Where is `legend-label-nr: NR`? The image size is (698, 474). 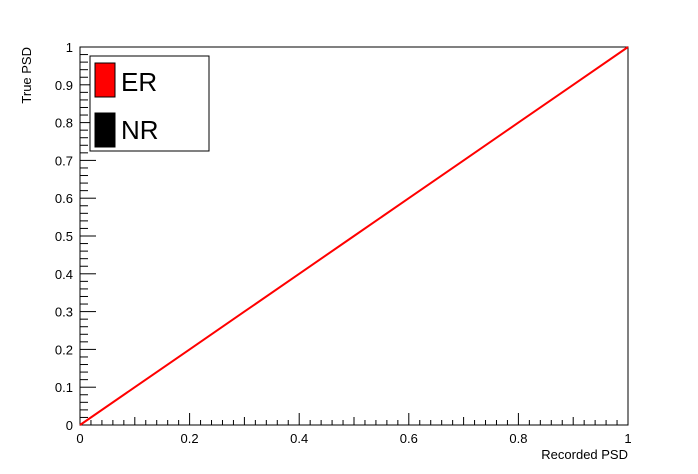
legend-label-nr: NR is located at coordinates (140, 130).